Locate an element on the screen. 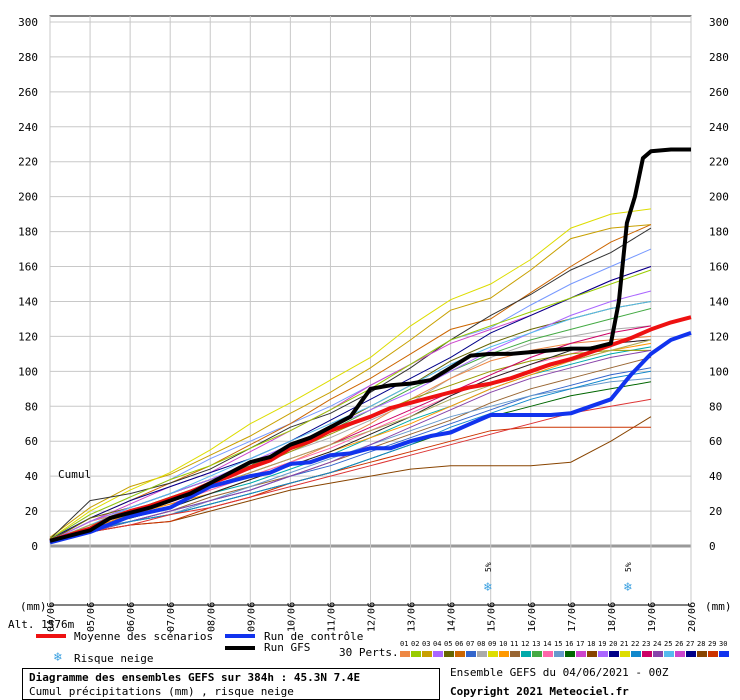 The height and width of the screenshot is (700, 740). y-tick-label: 80 is located at coordinates (31, 406).